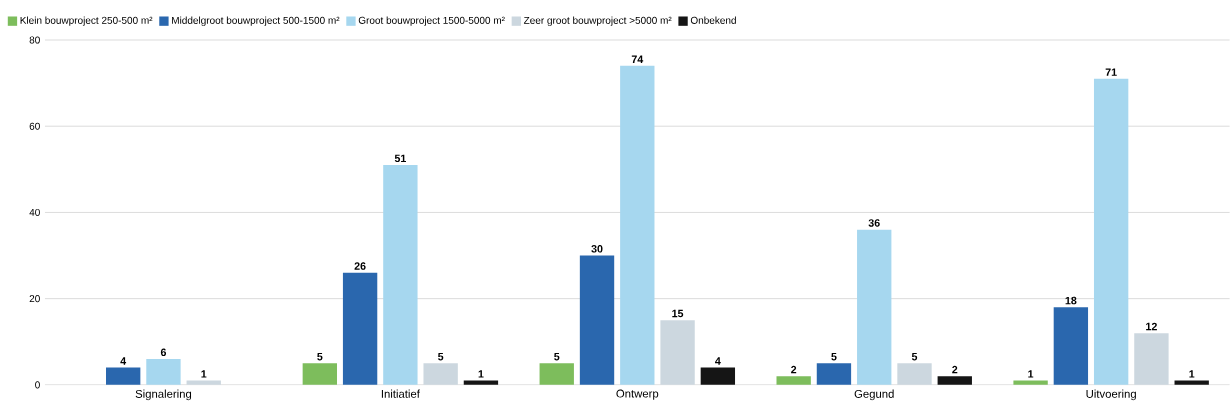 Image resolution: width=1230 pixels, height=410 pixels. I want to click on y-tick-label: 0, so click(37, 385).